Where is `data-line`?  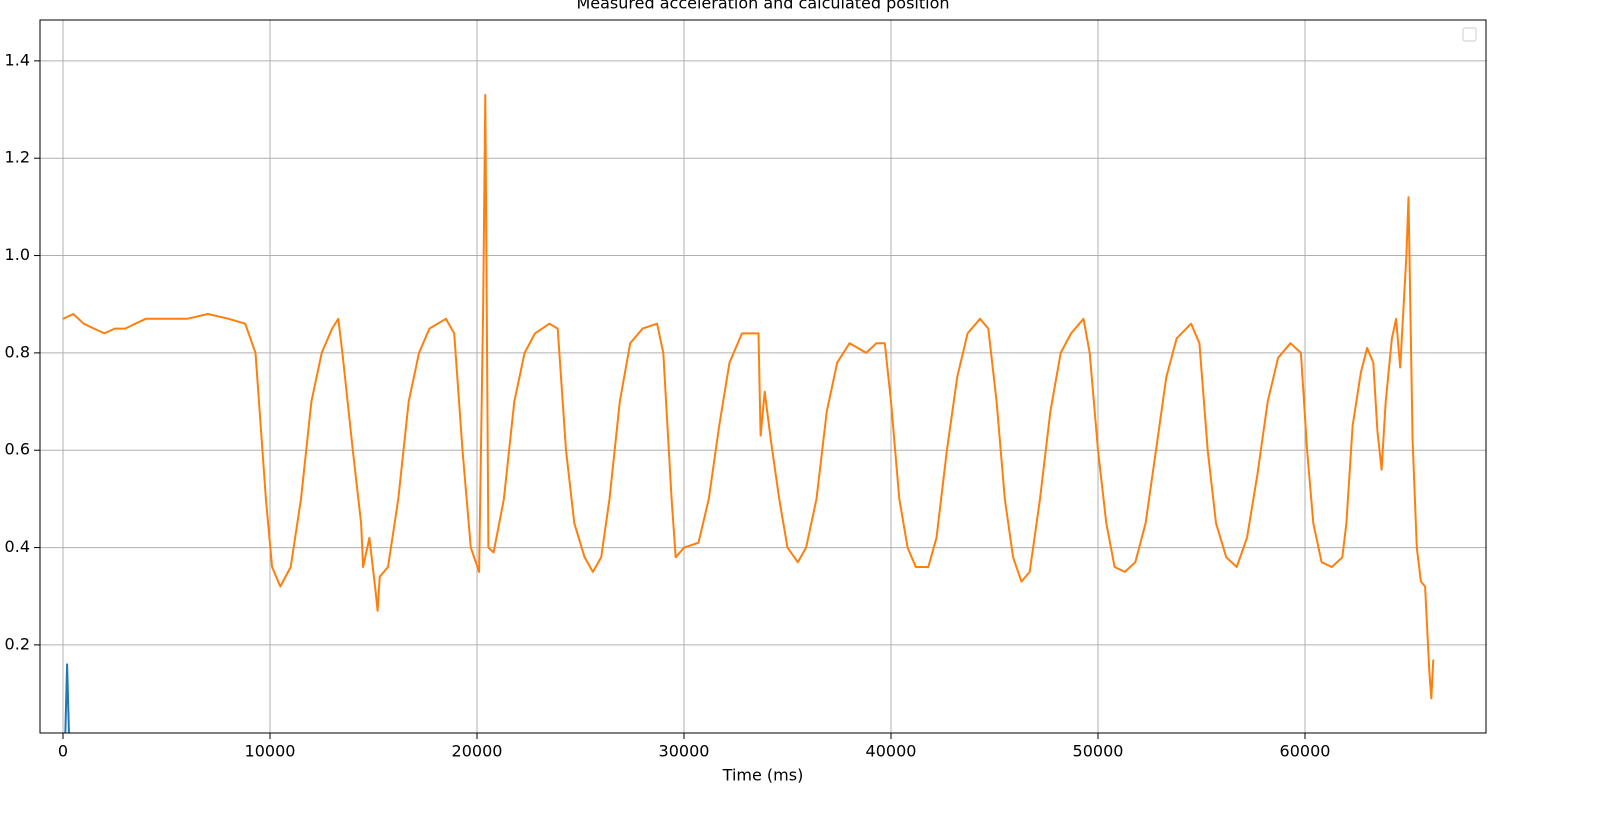 data-line is located at coordinates (67, 698).